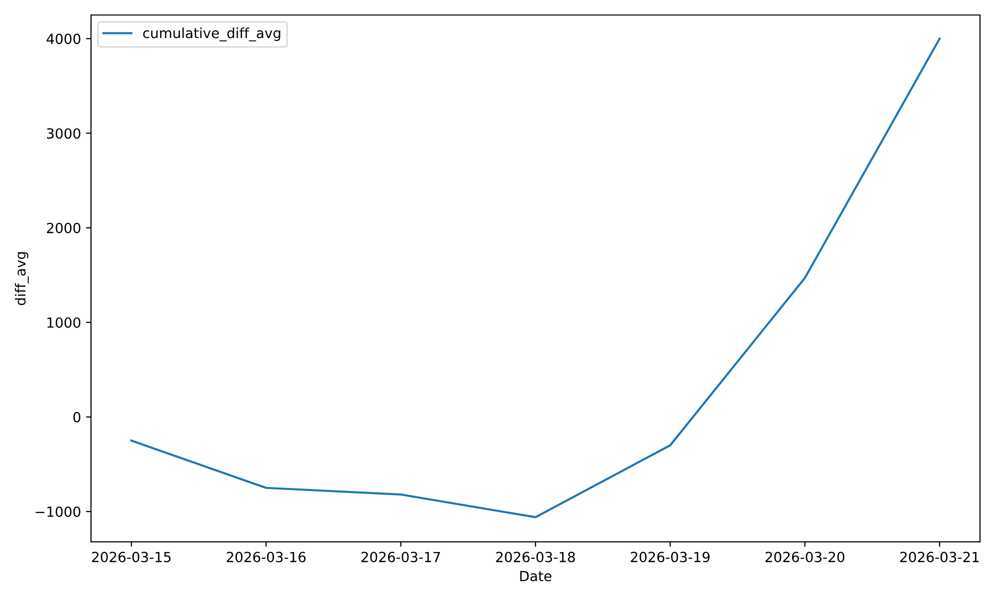  Describe the element at coordinates (536, 576) in the screenshot. I see `x-axis-title: Date` at that location.